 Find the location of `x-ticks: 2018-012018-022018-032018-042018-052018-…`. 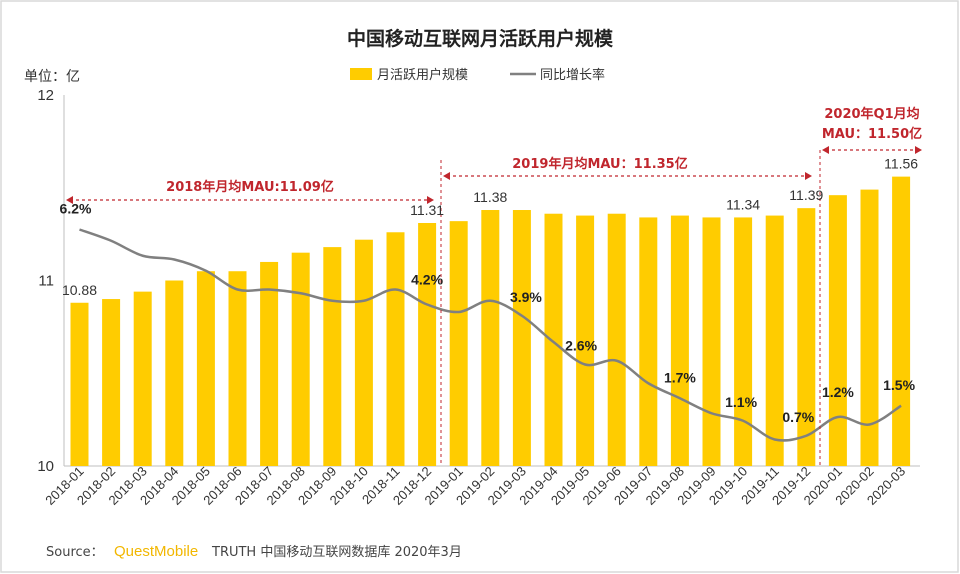

x-ticks: 2018-012018-022018-032018-042018-052018-… is located at coordinates (475, 486).